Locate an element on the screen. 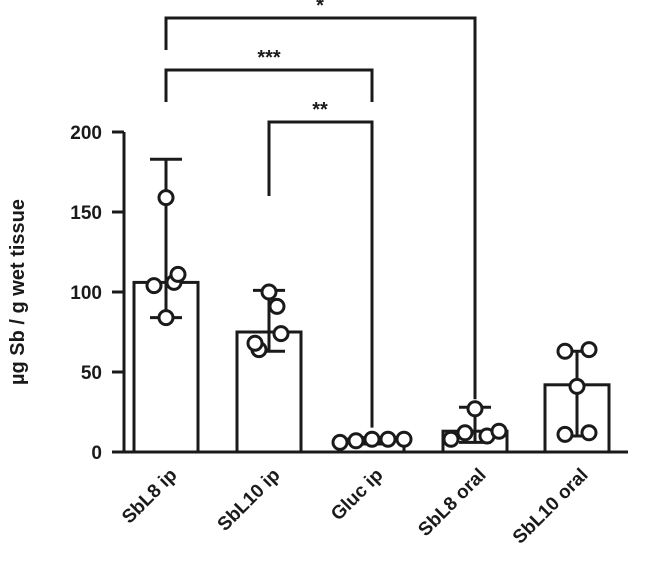 The height and width of the screenshot is (571, 646). x-category-label: SbL10 ip is located at coordinates (249, 500).